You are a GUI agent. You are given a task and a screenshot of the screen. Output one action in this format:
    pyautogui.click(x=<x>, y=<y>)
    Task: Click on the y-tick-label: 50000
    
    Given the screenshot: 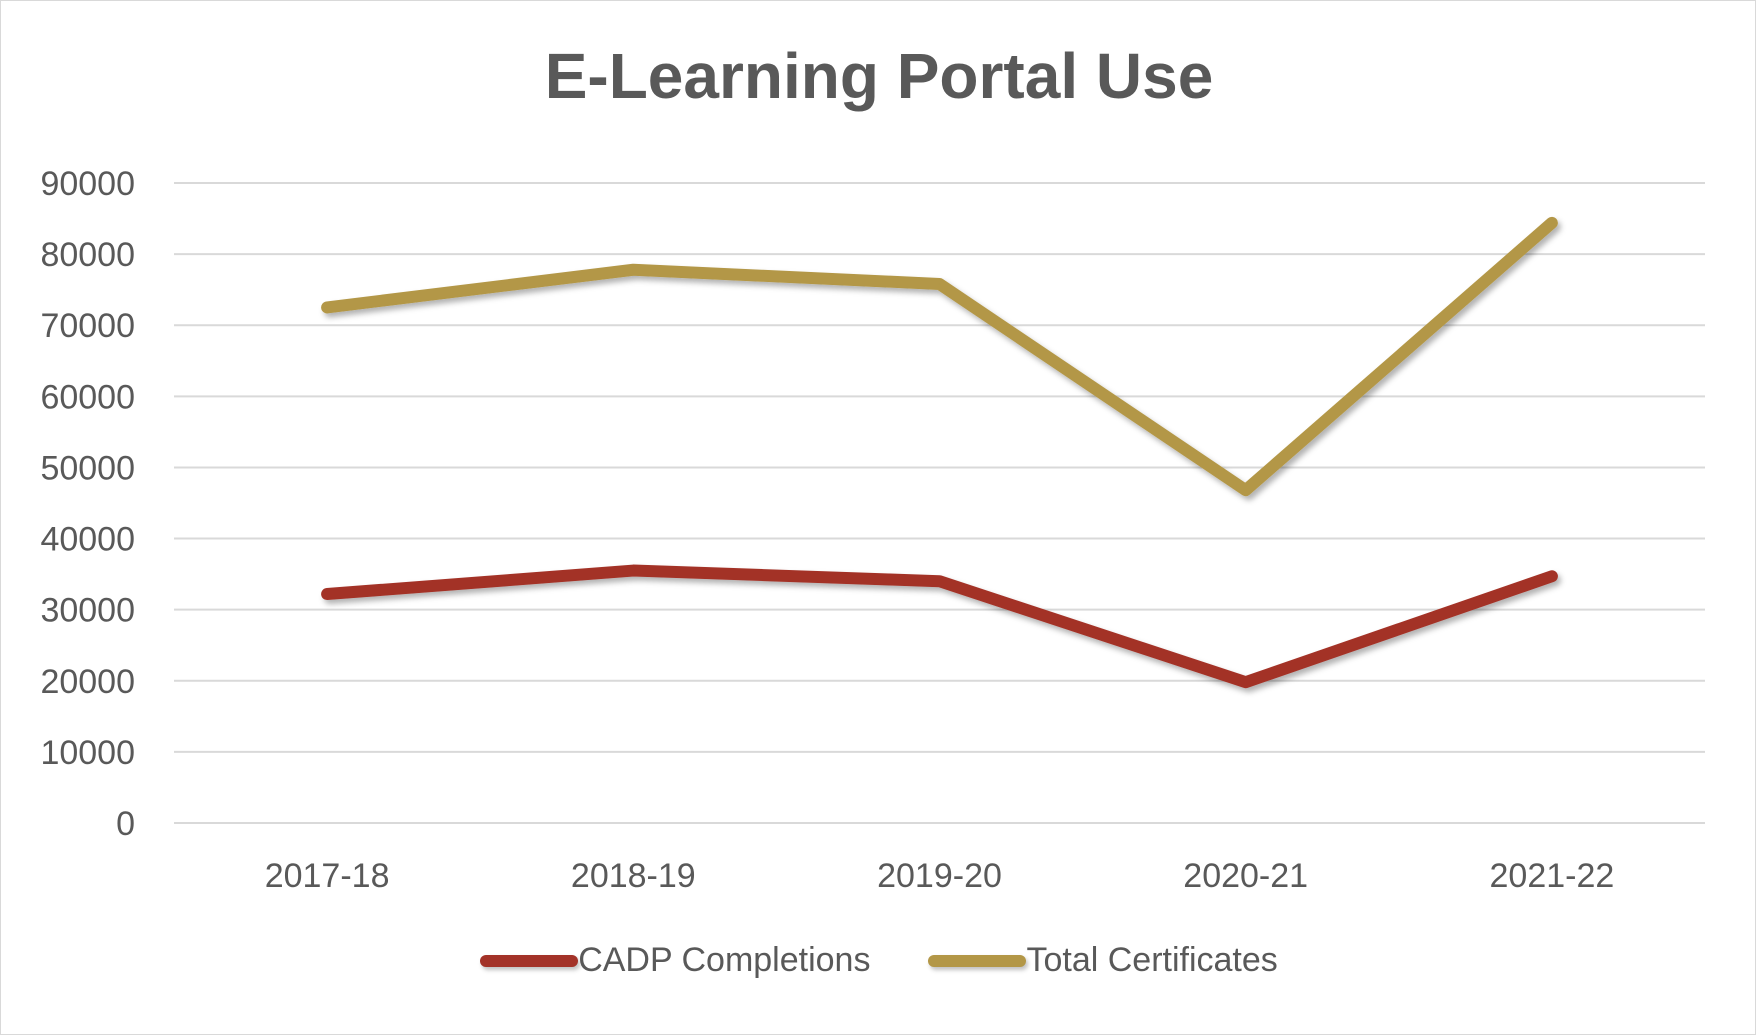 What is the action you would take?
    pyautogui.click(x=87, y=468)
    